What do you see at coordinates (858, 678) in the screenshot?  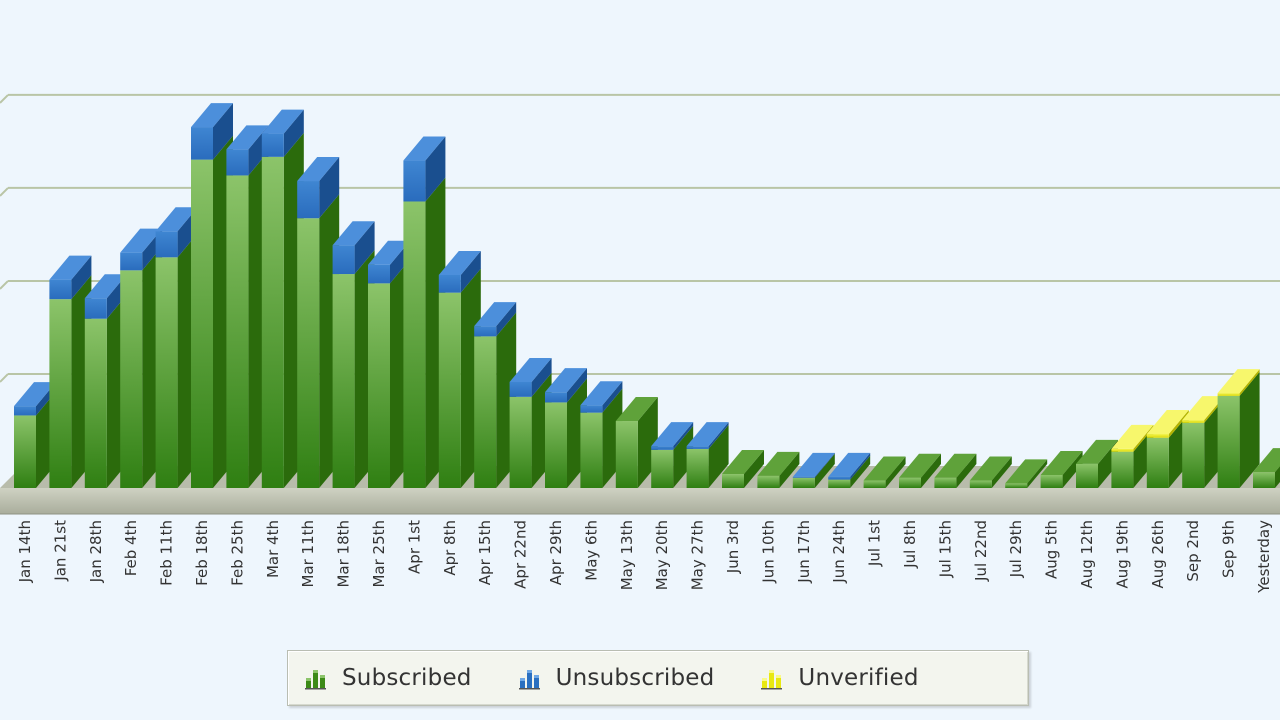 I see `legend-label-unverified: Unverified` at bounding box center [858, 678].